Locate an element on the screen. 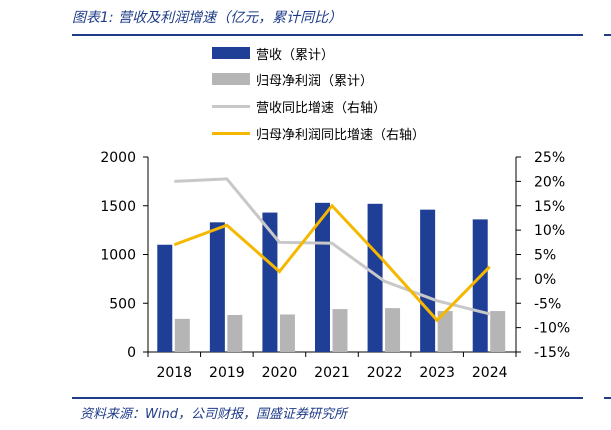 The width and height of the screenshot is (611, 430). line-profit-growth is located at coordinates (332, 263).